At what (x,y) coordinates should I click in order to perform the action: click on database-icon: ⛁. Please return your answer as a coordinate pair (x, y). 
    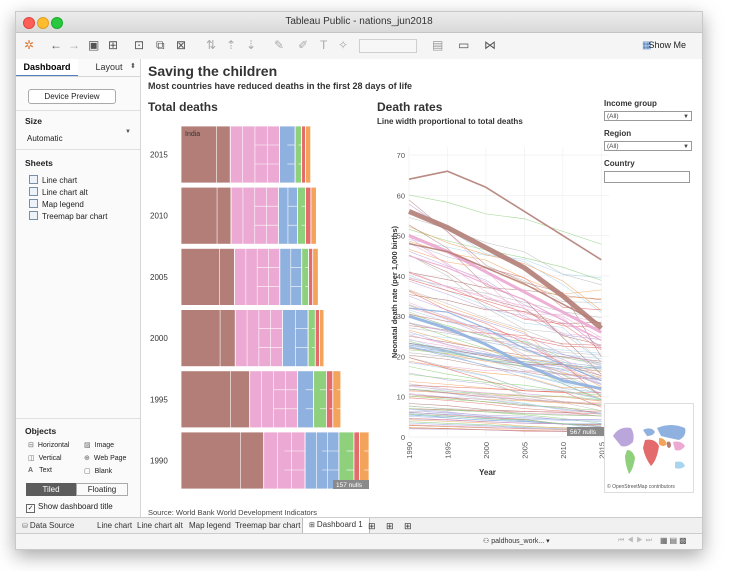
    Looking at the image, I should click on (25, 526).